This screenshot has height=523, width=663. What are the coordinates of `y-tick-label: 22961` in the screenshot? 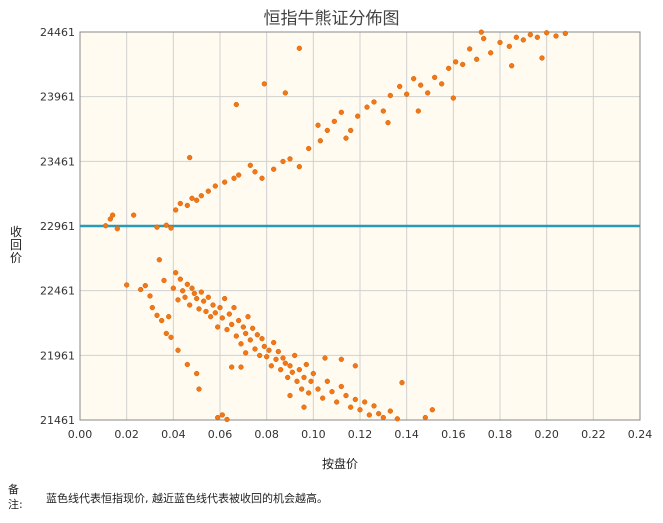 It's located at (57, 226).